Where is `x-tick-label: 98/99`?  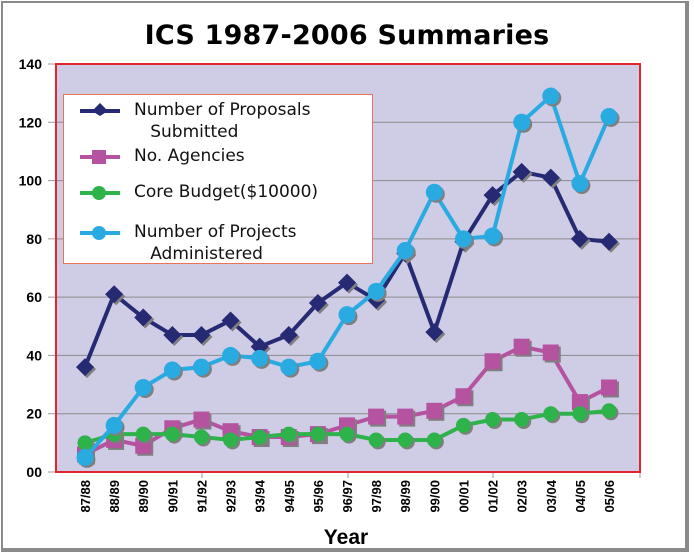
x-tick-label: 98/99 is located at coordinates (405, 496).